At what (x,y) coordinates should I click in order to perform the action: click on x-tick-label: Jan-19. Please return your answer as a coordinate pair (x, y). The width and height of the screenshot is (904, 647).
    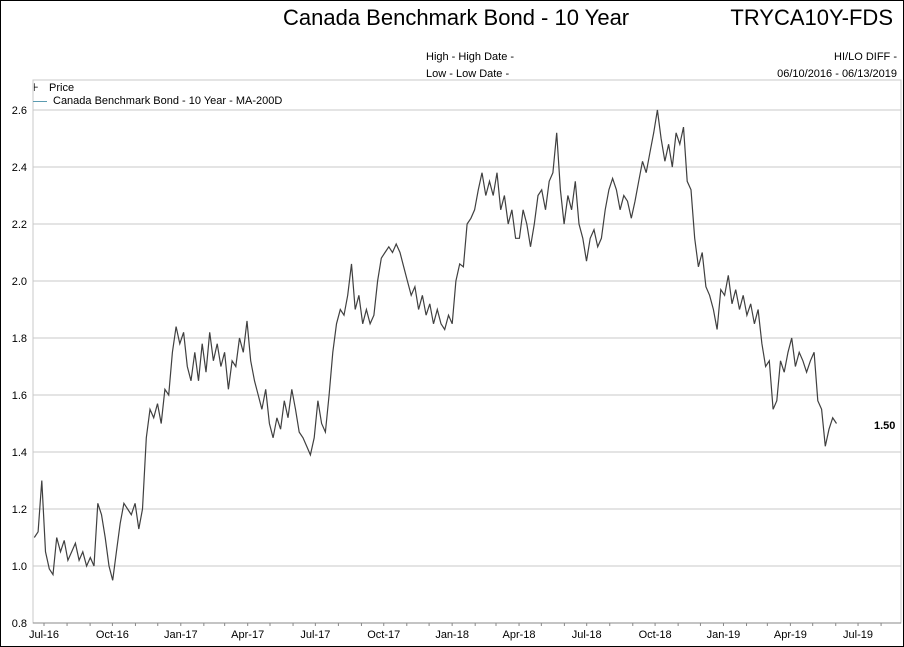
    Looking at the image, I should click on (724, 635).